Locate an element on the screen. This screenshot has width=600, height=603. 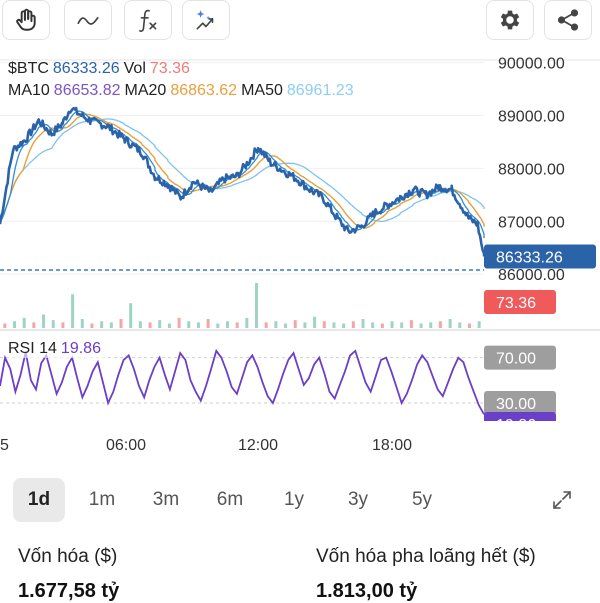
rsi-label: RSI 14 is located at coordinates (32, 348).